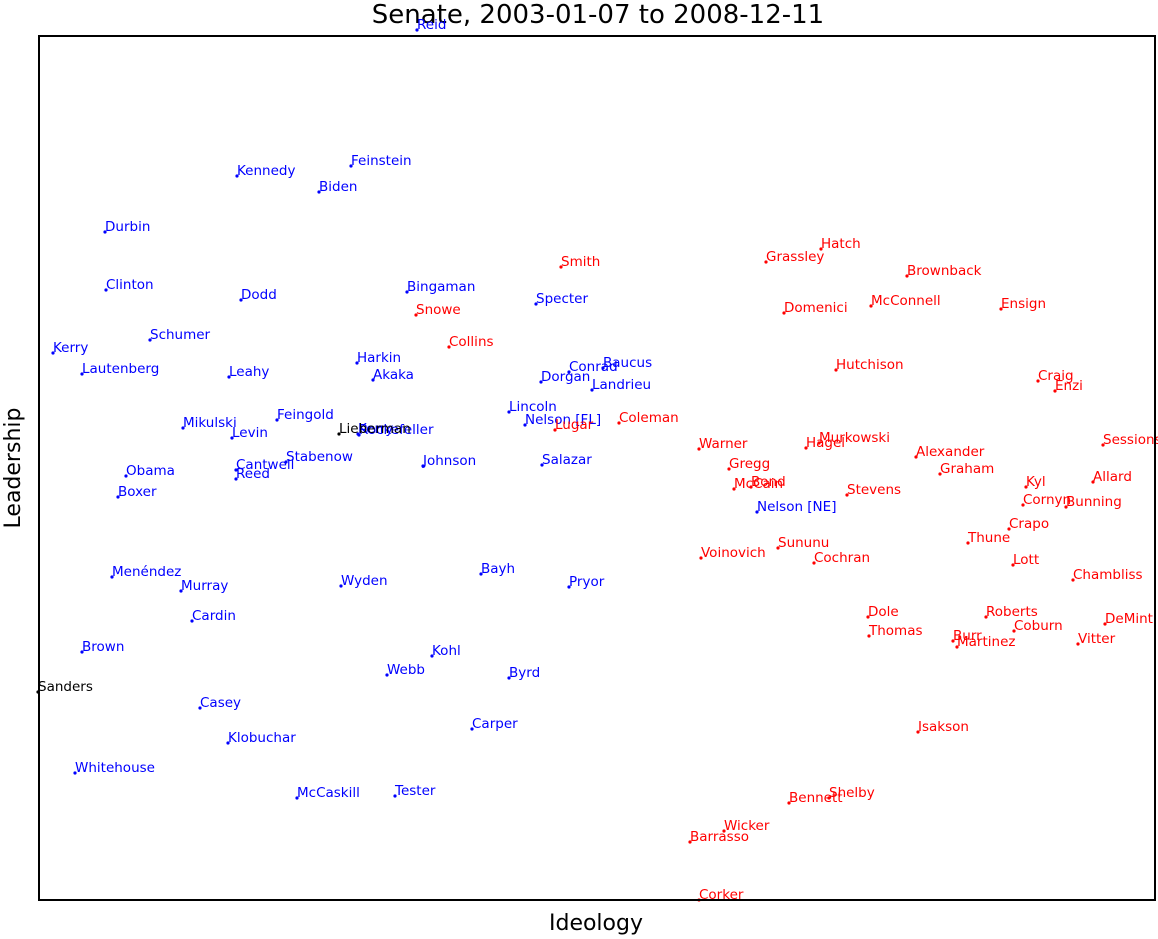  Describe the element at coordinates (127, 227) in the screenshot. I see `point-label: Durbin` at that location.